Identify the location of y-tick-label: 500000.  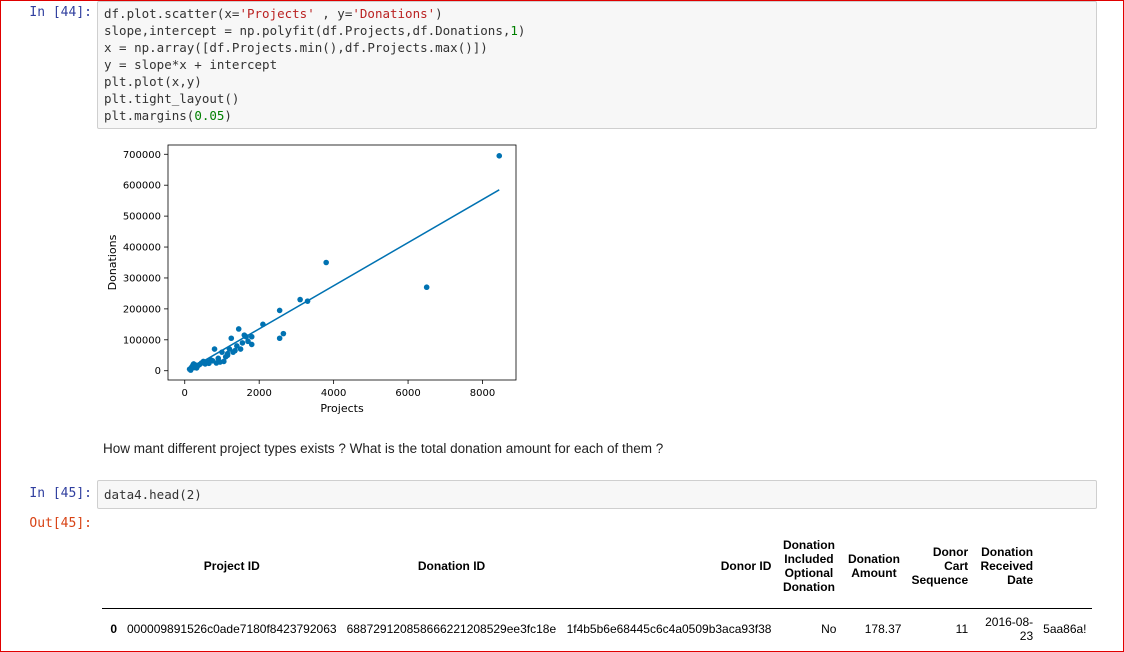
(142, 217).